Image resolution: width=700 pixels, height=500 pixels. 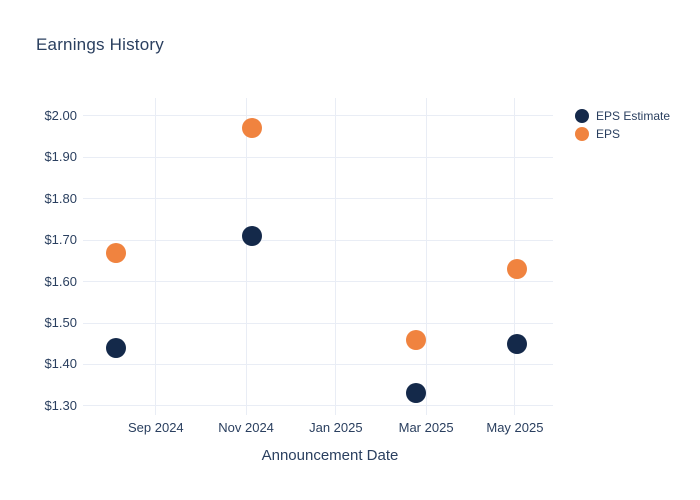 I want to click on legend-item-eps-estimate: EPS Estimate, so click(x=622, y=116).